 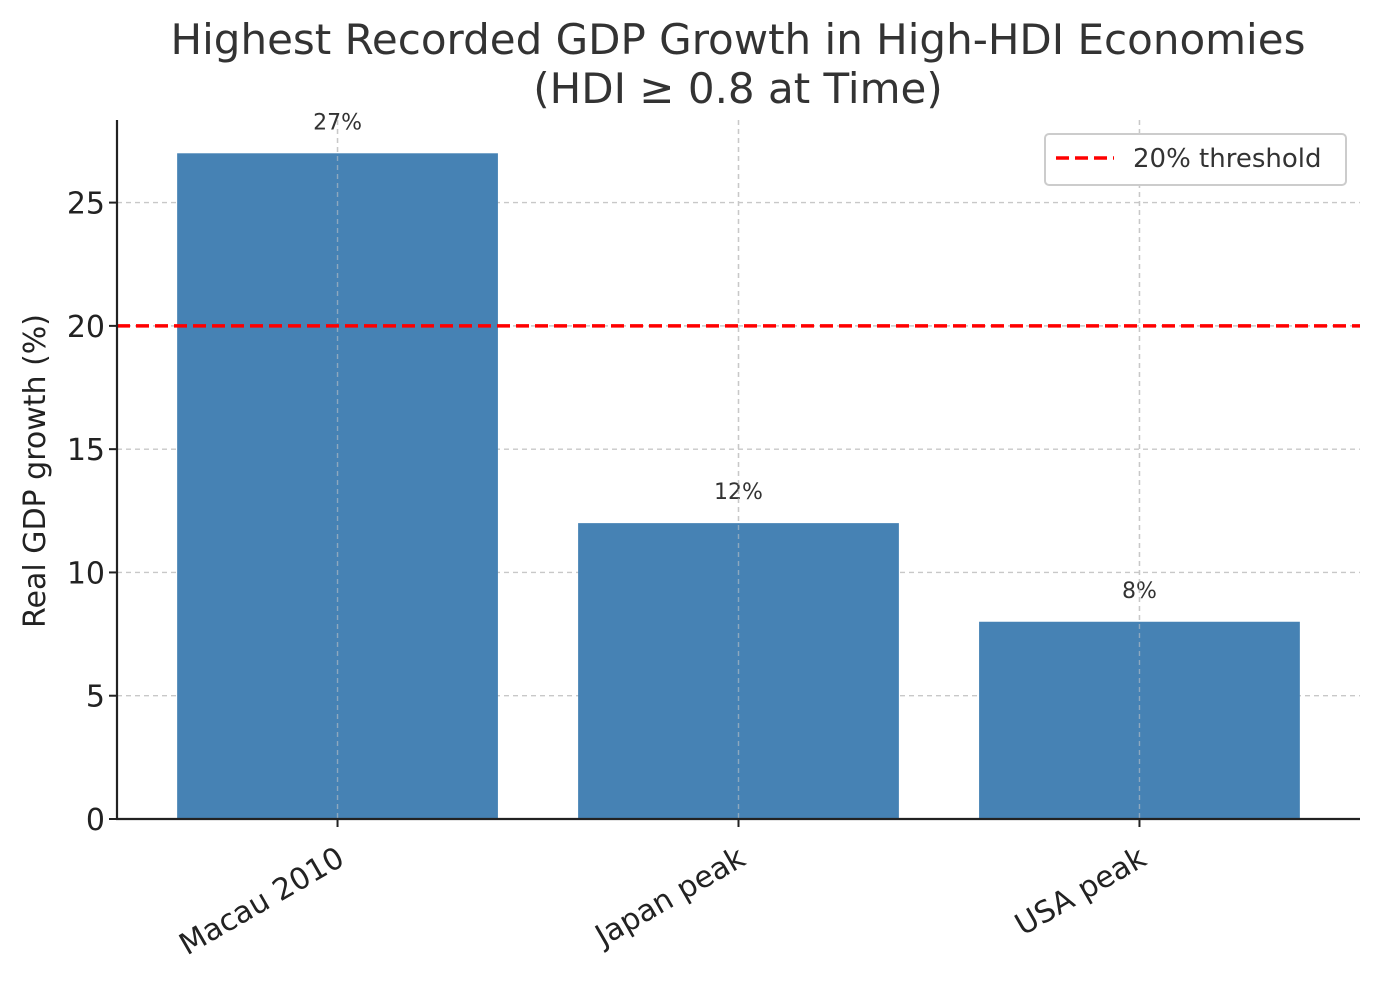 What do you see at coordinates (35, 471) in the screenshot?
I see `y-axis-label: Real GDP growth (%)` at bounding box center [35, 471].